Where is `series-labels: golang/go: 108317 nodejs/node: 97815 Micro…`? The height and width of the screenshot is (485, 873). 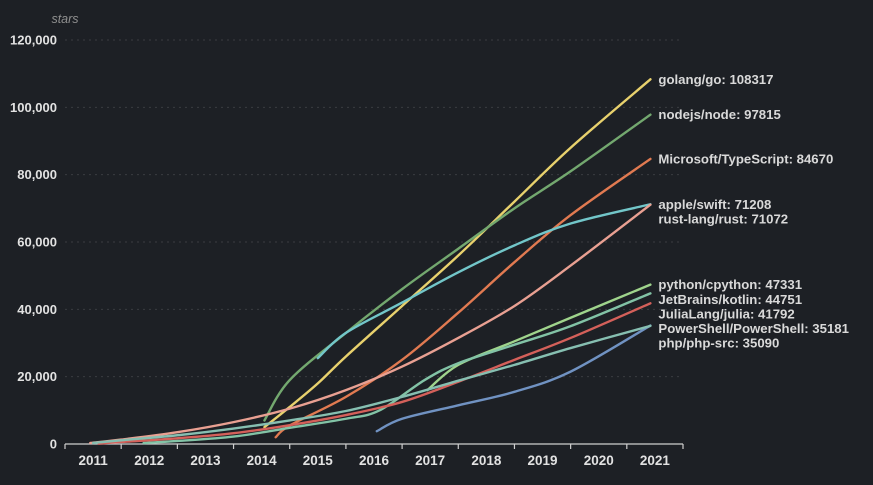 series-labels: golang/go: 108317 nodejs/node: 97815 Micro… is located at coordinates (753, 211).